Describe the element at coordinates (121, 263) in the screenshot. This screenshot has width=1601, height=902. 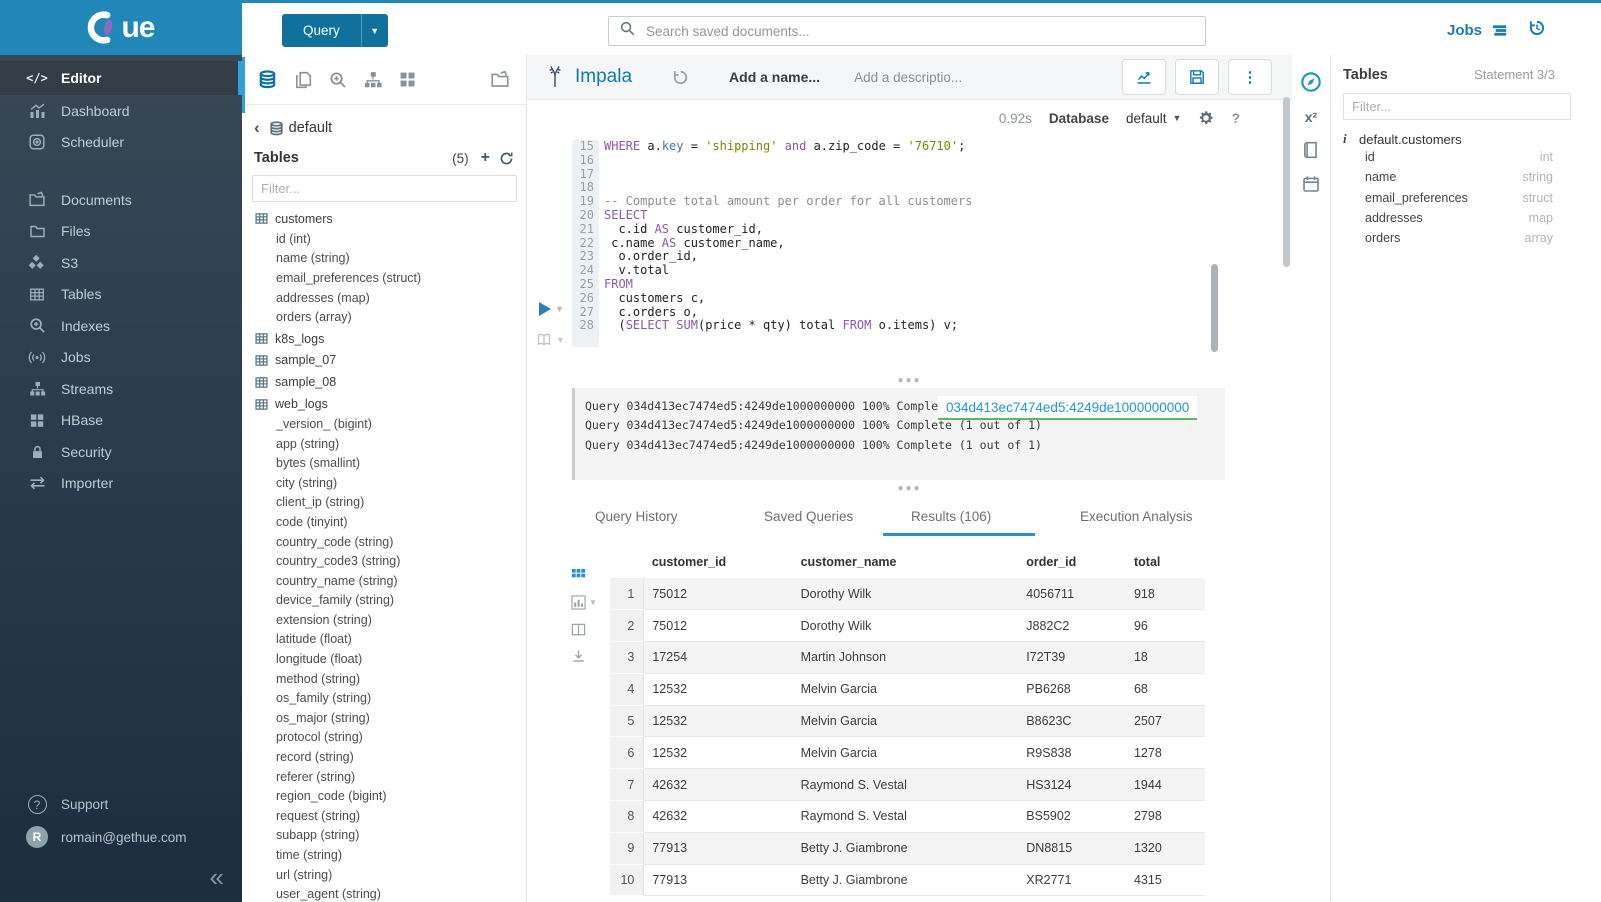
I see `sidebar-item-s3: S3` at that location.